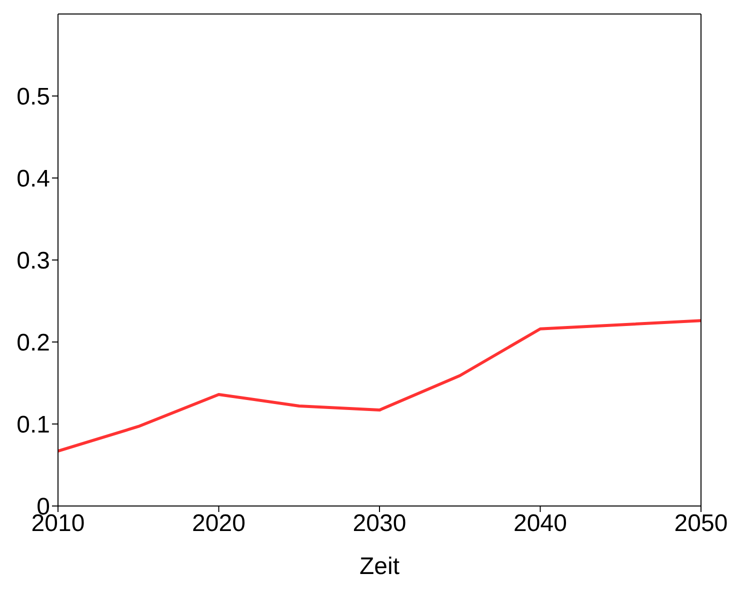 This screenshot has width=742, height=594. Describe the element at coordinates (33, 179) in the screenshot. I see `y-tick-label: 0.4` at that location.